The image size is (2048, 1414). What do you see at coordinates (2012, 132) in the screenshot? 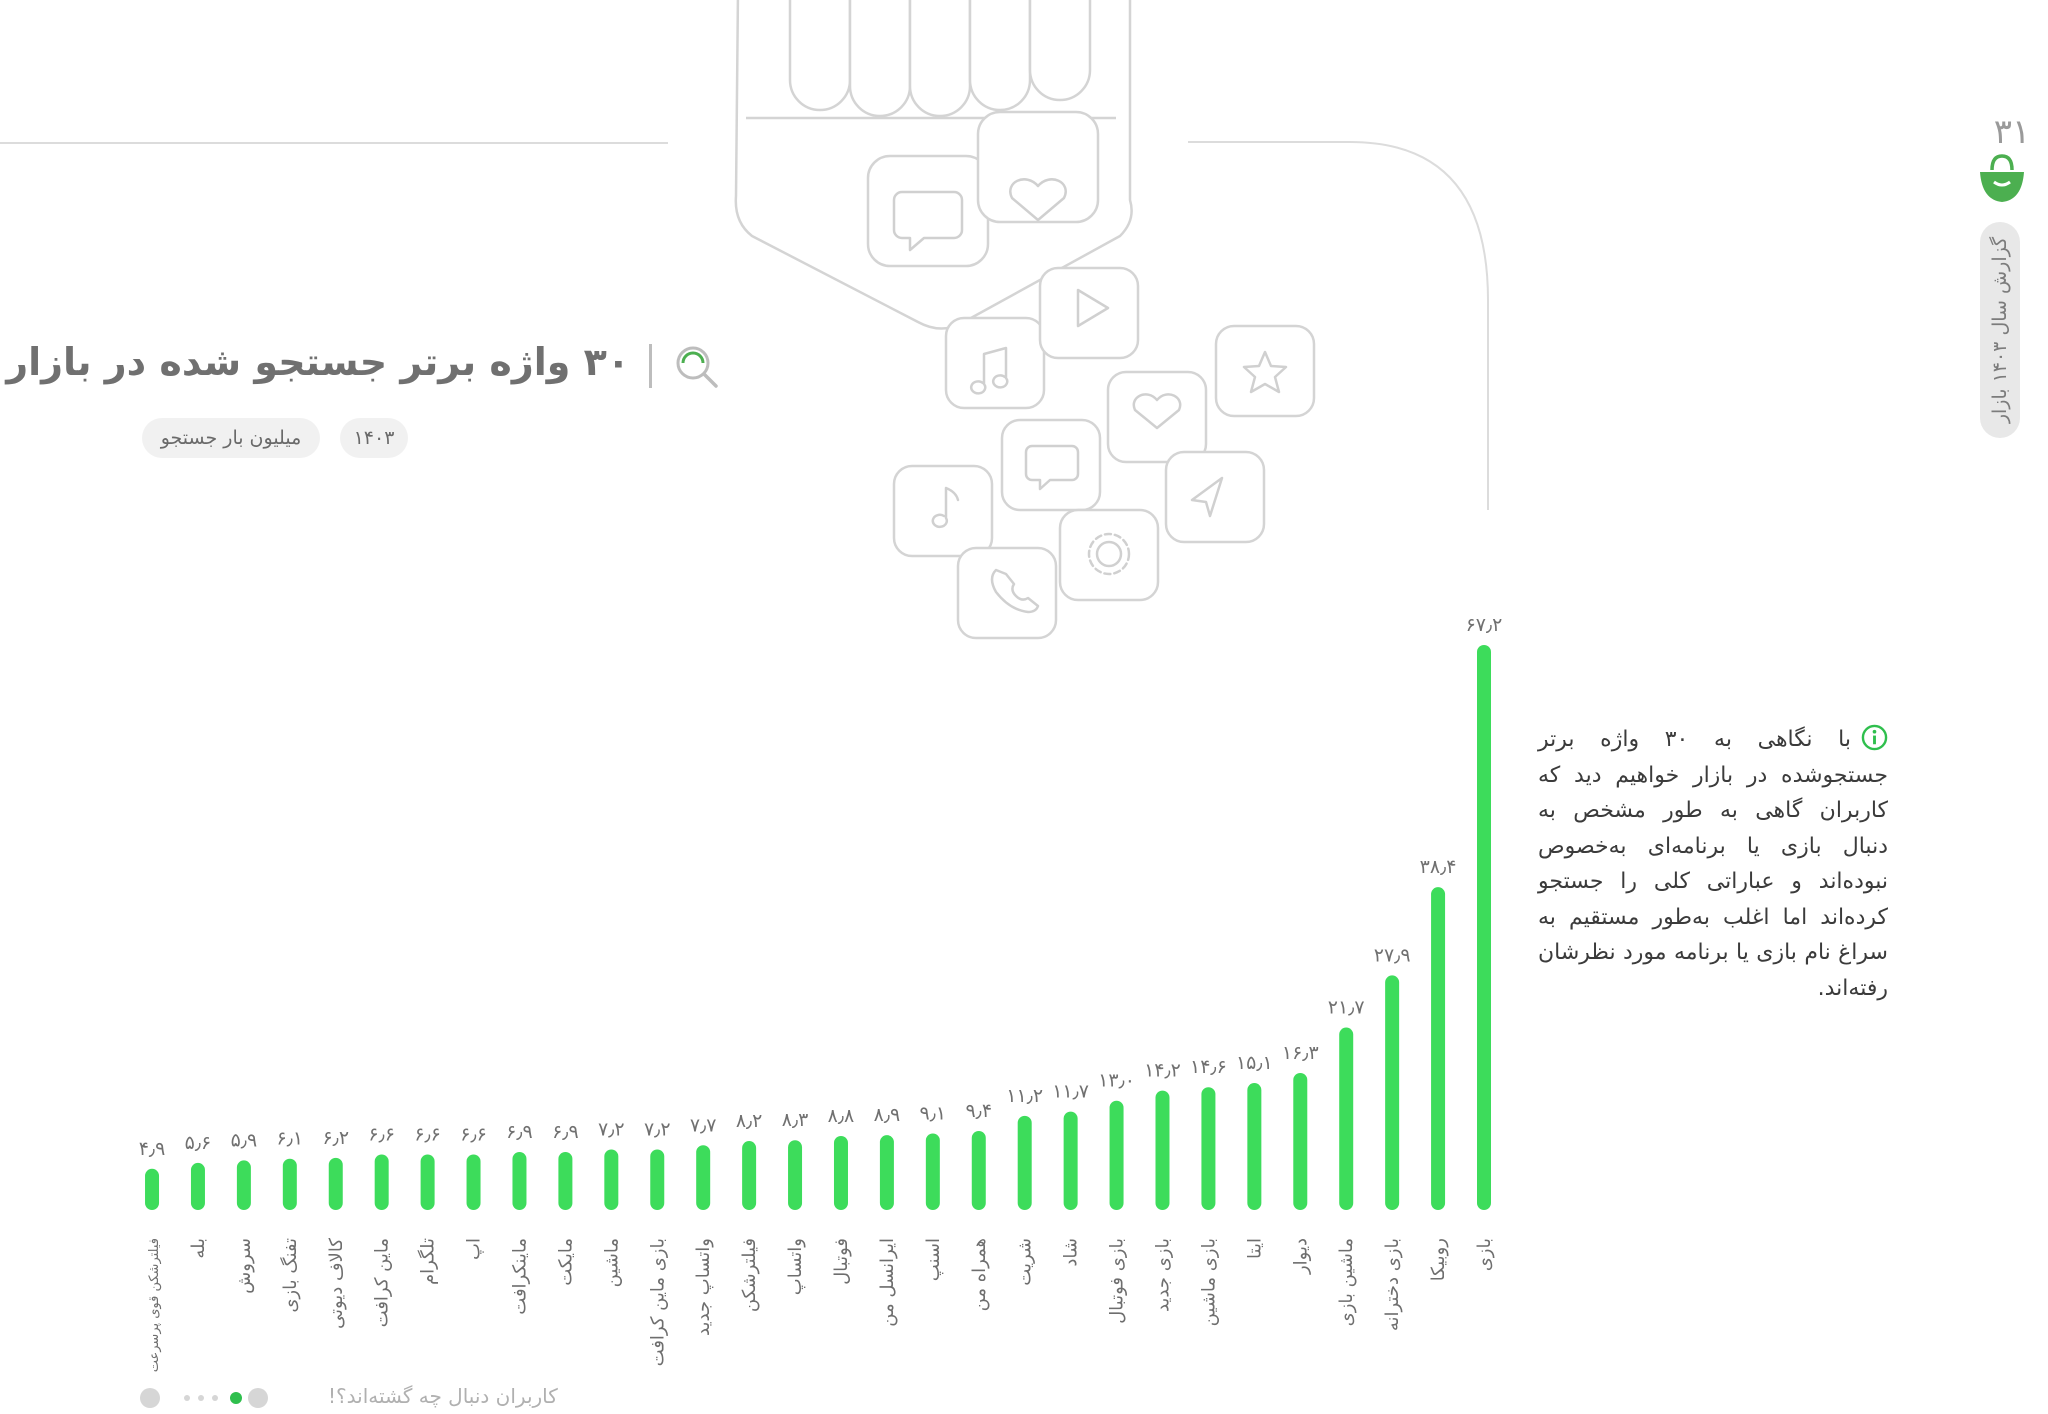
I see `page-number: ۳۱` at bounding box center [2012, 132].